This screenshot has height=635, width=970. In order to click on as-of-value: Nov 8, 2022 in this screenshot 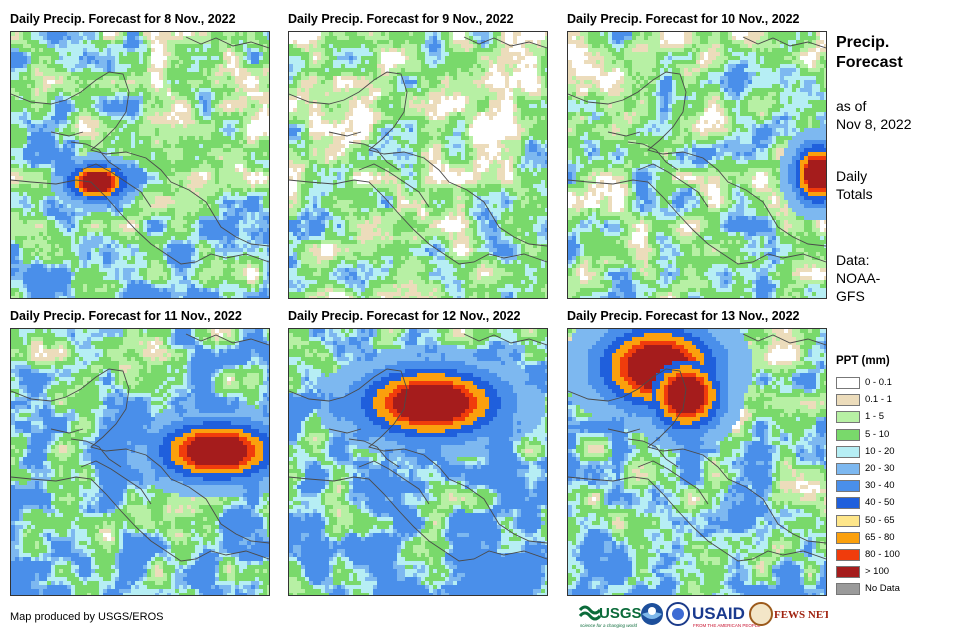, I will do `click(874, 124)`.